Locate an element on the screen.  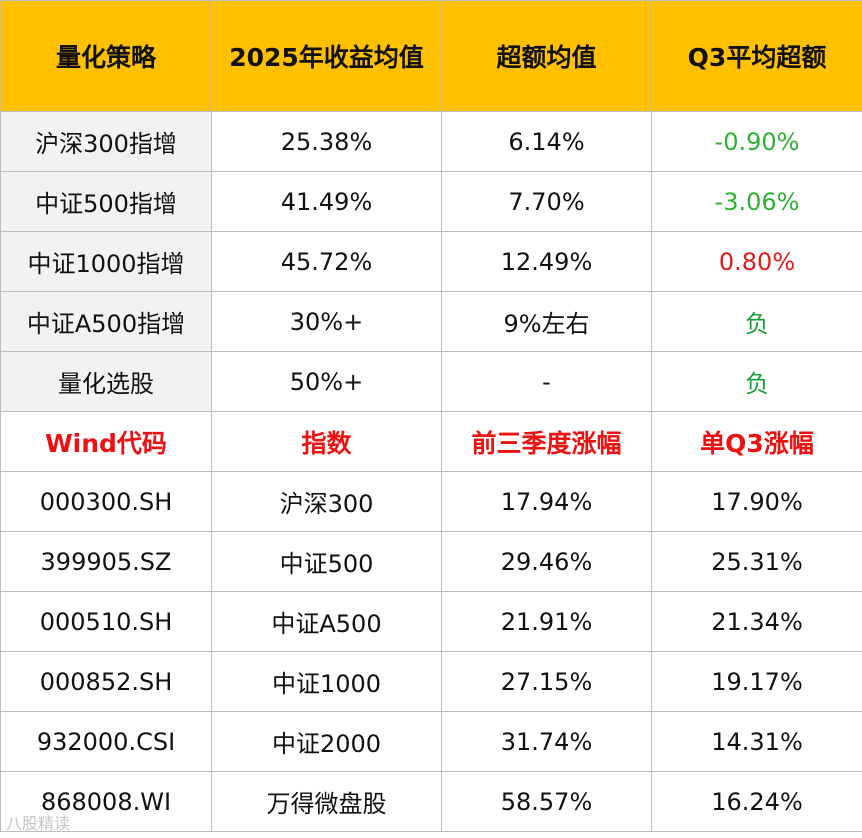
q3-only-value: 19.17% is located at coordinates (756, 681).